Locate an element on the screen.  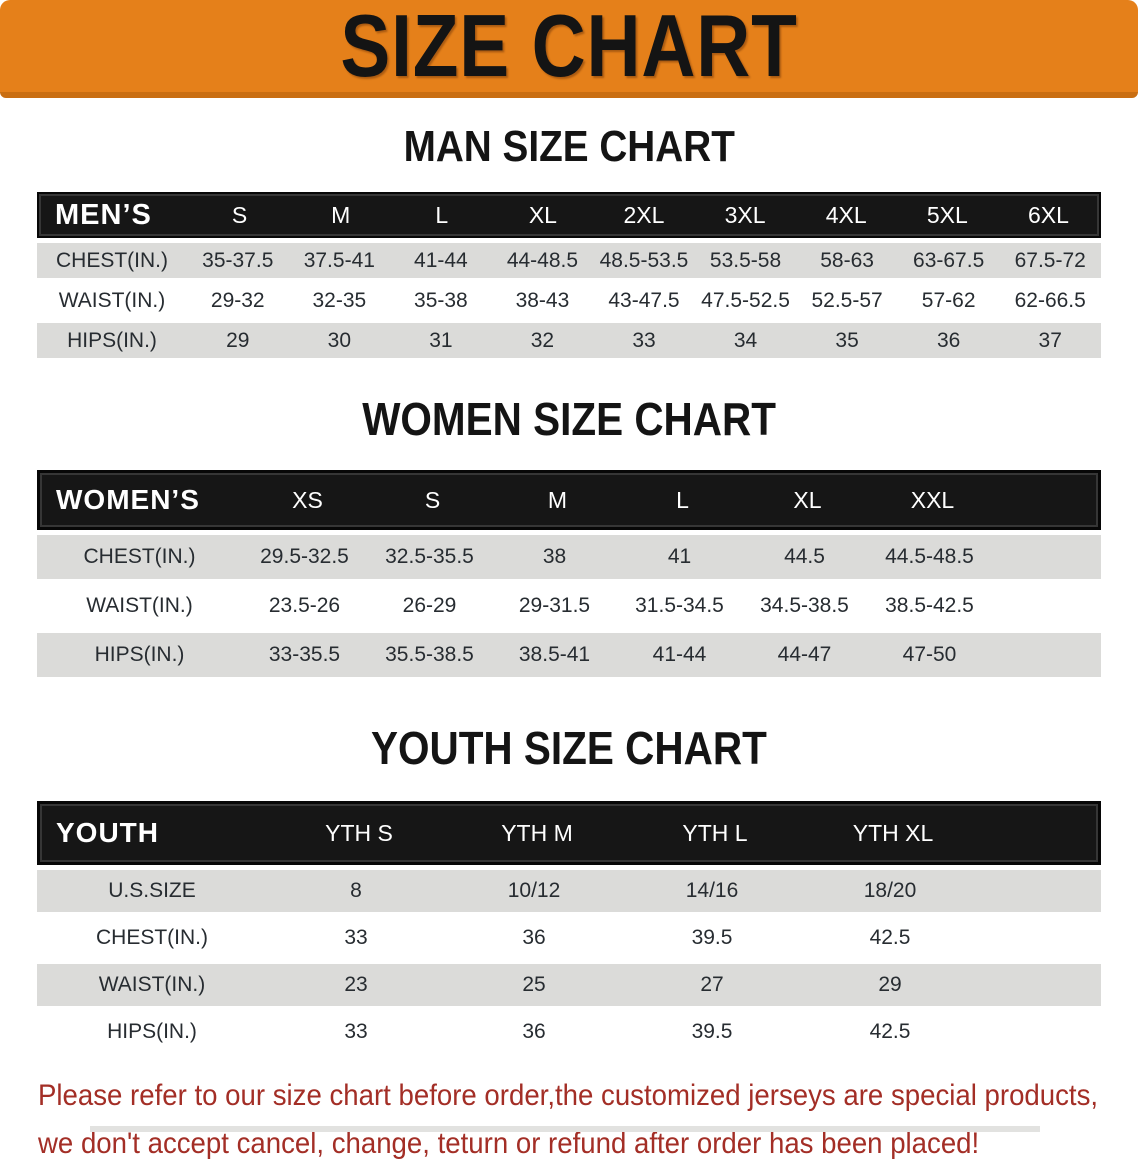
size-value-cell: 58-63 is located at coordinates (847, 260).